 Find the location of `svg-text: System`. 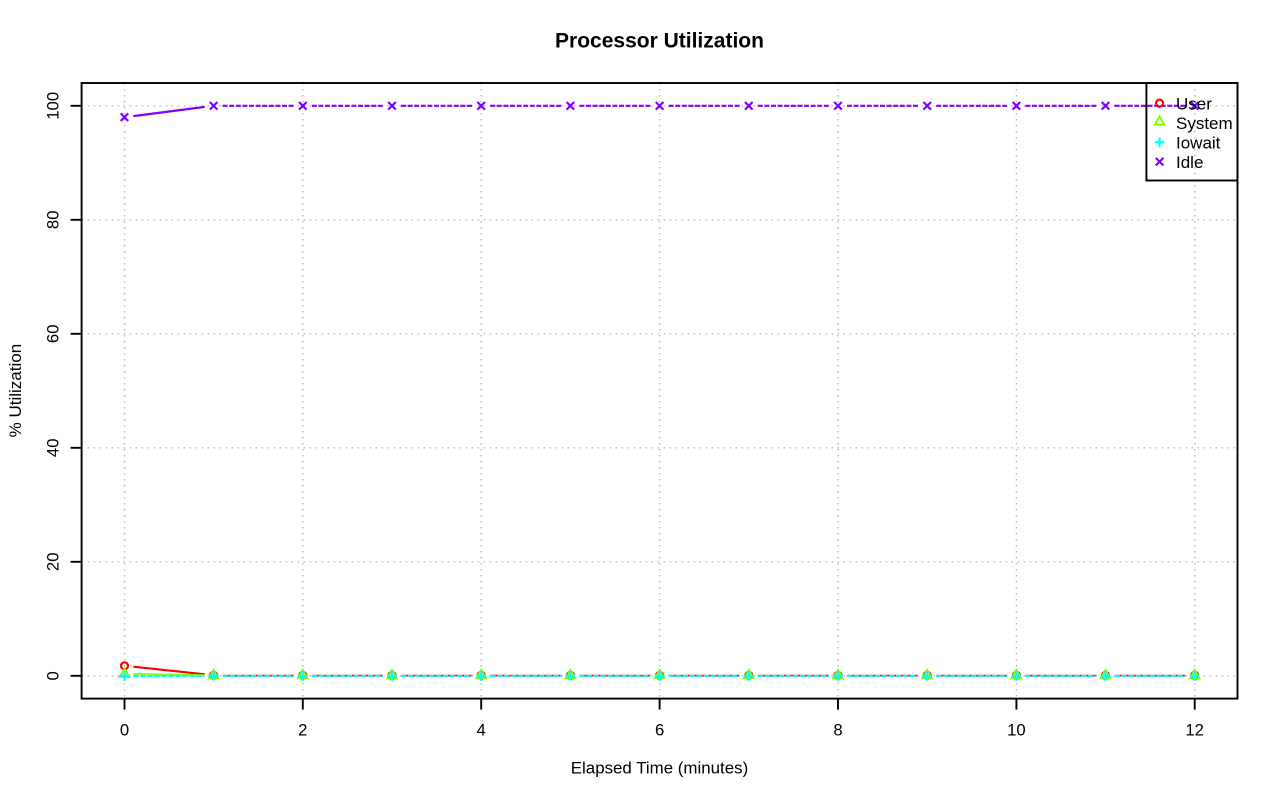

svg-text: System is located at coordinates (1204, 123).